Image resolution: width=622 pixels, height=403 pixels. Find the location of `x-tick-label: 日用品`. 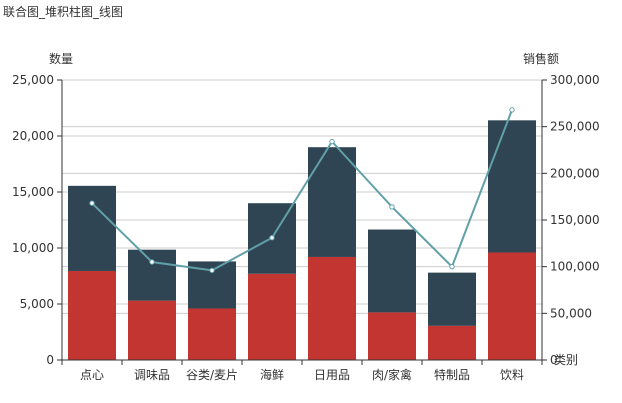

x-tick-label: 日用品 is located at coordinates (332, 375).